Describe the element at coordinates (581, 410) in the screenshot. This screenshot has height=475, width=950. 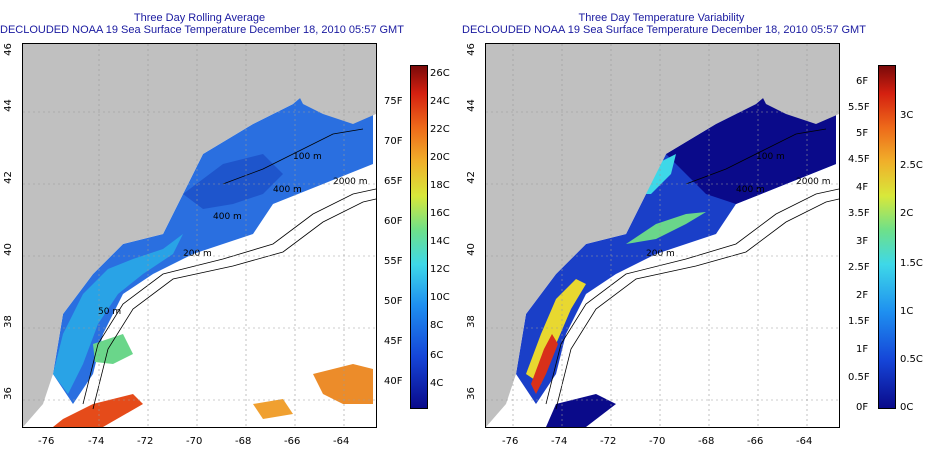
I see `right-var-scatter` at that location.